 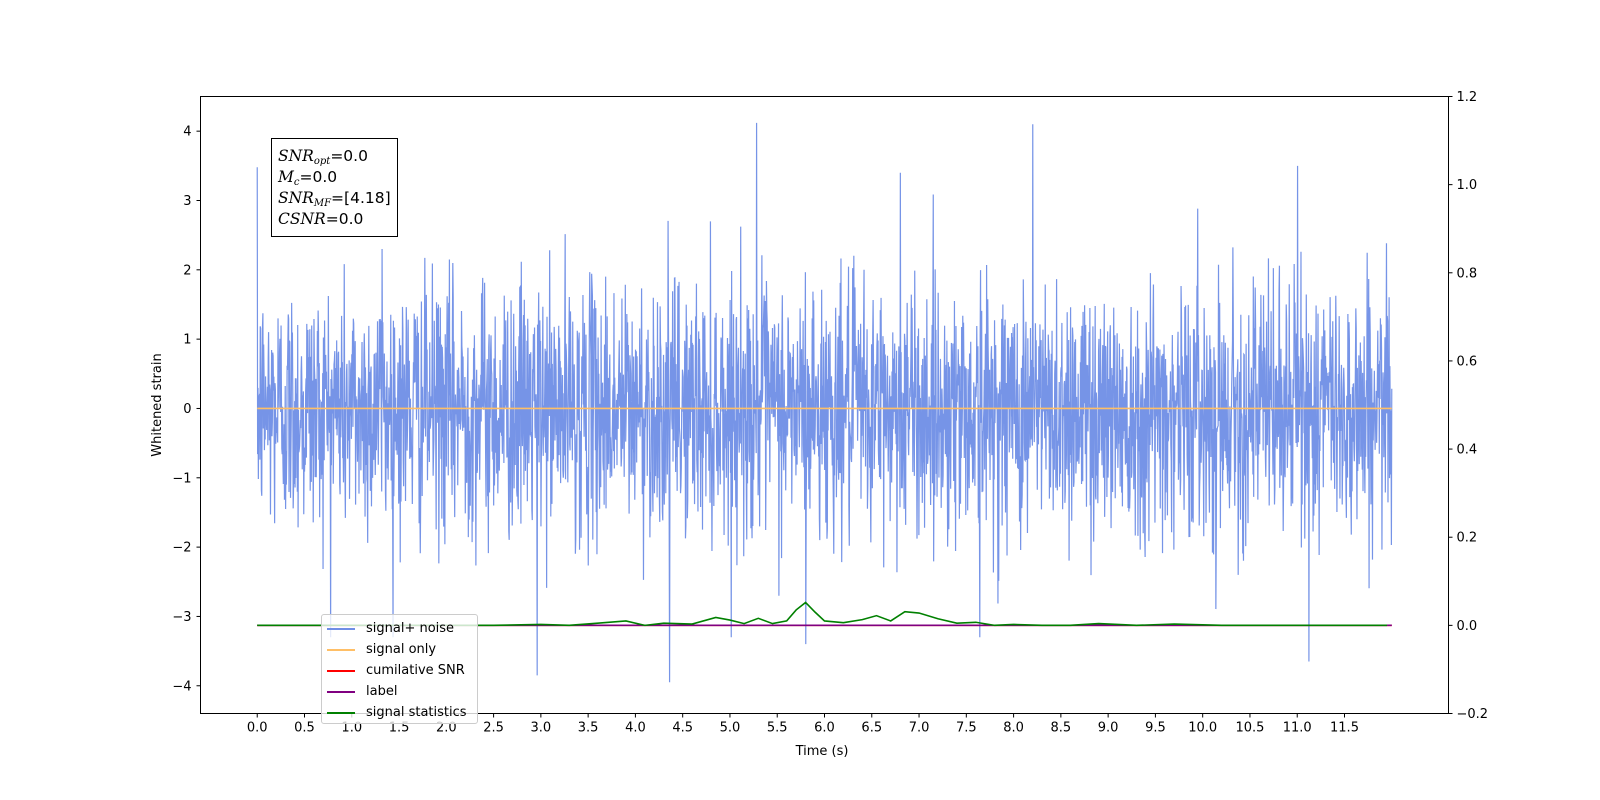 What do you see at coordinates (1344, 728) in the screenshot?
I see `x-tick-label-23: 11.5` at bounding box center [1344, 728].